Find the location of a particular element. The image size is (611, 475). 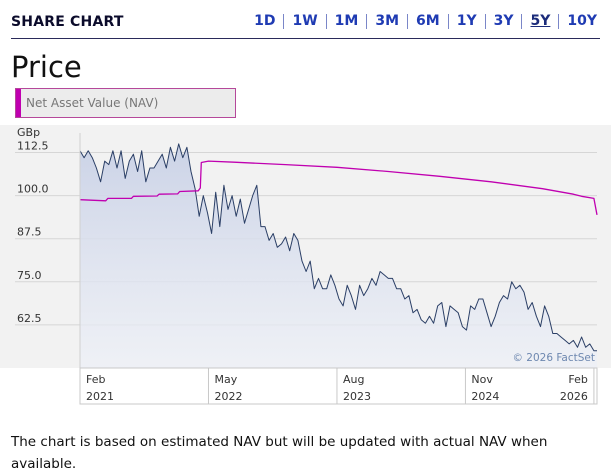

x-tick-month: May is located at coordinates (225, 379).